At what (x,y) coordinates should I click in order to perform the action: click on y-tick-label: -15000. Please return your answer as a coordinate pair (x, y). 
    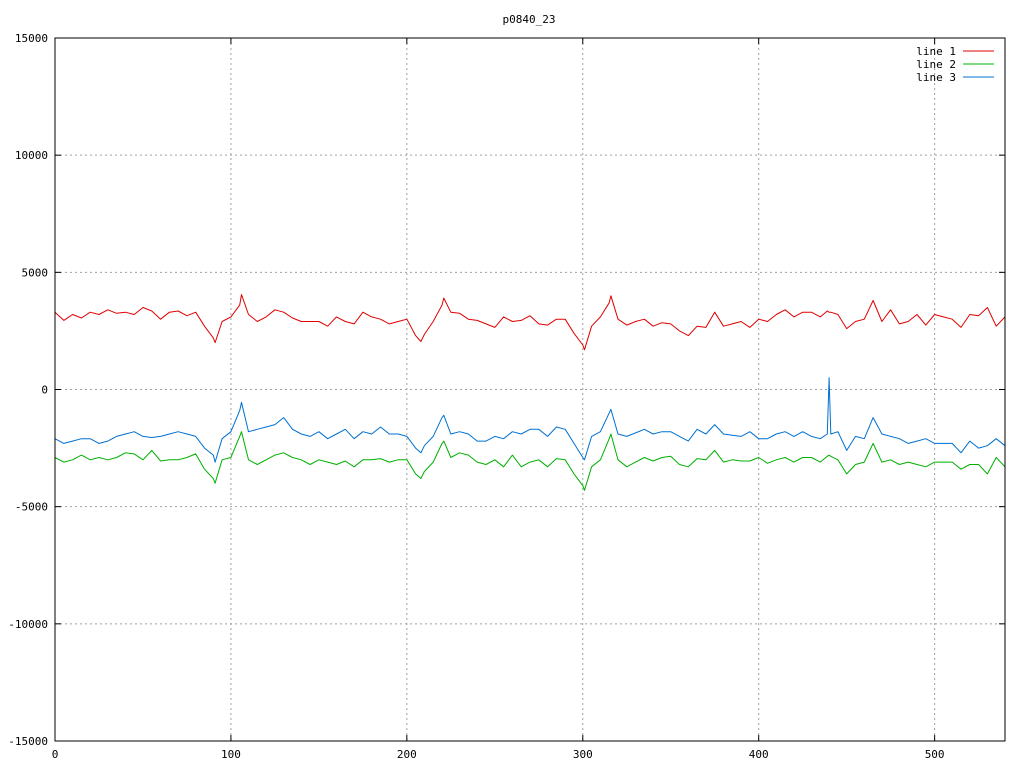
    Looking at the image, I should click on (28, 741).